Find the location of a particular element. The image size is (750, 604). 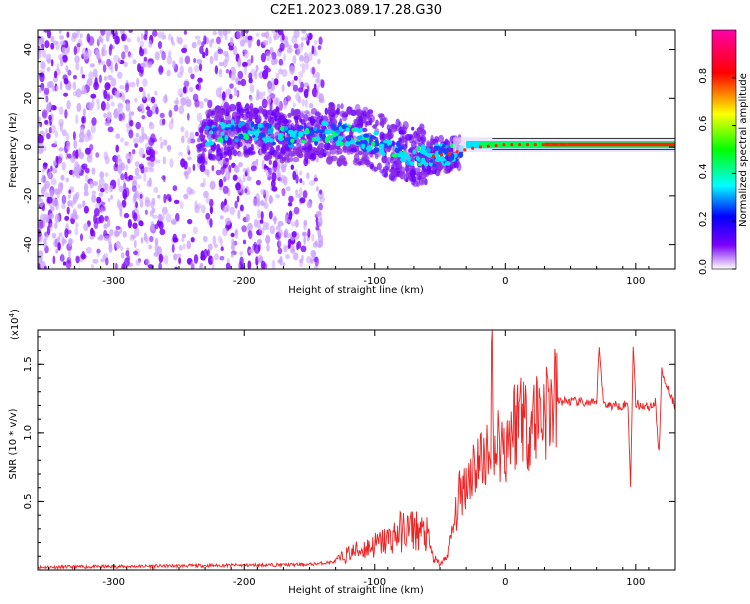

spectrogram-signal is located at coordinates (435, 145).